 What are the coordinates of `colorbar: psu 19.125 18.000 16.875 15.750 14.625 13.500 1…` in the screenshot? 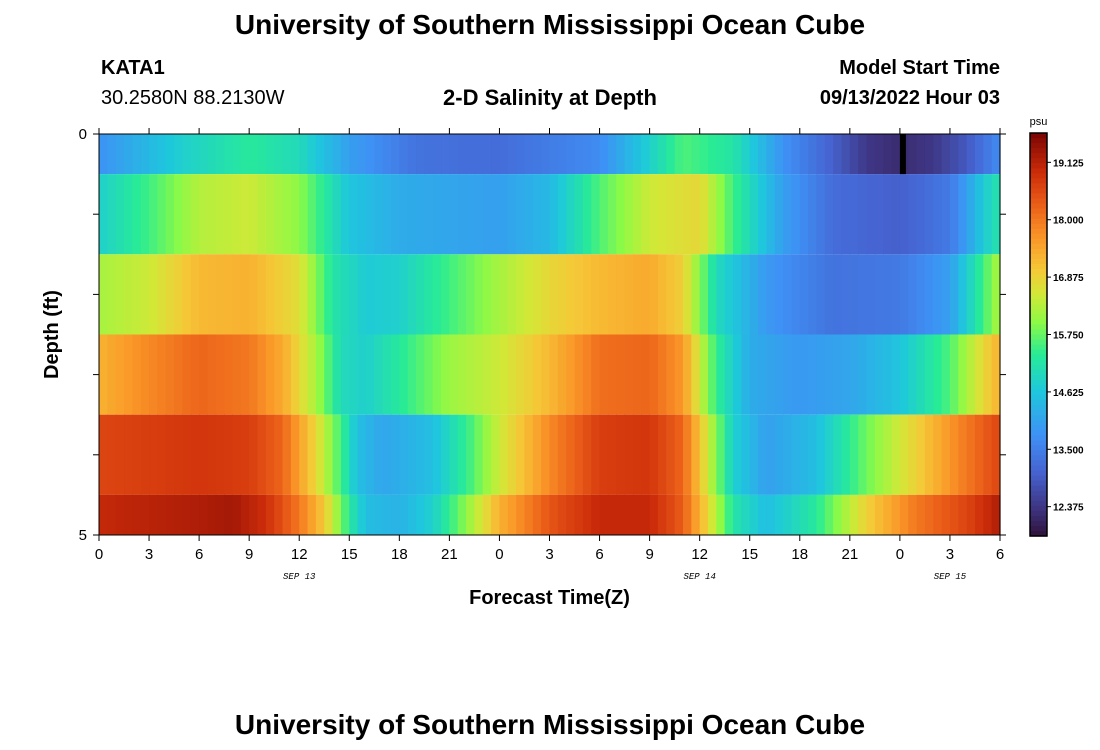 It's located at (1056, 326).